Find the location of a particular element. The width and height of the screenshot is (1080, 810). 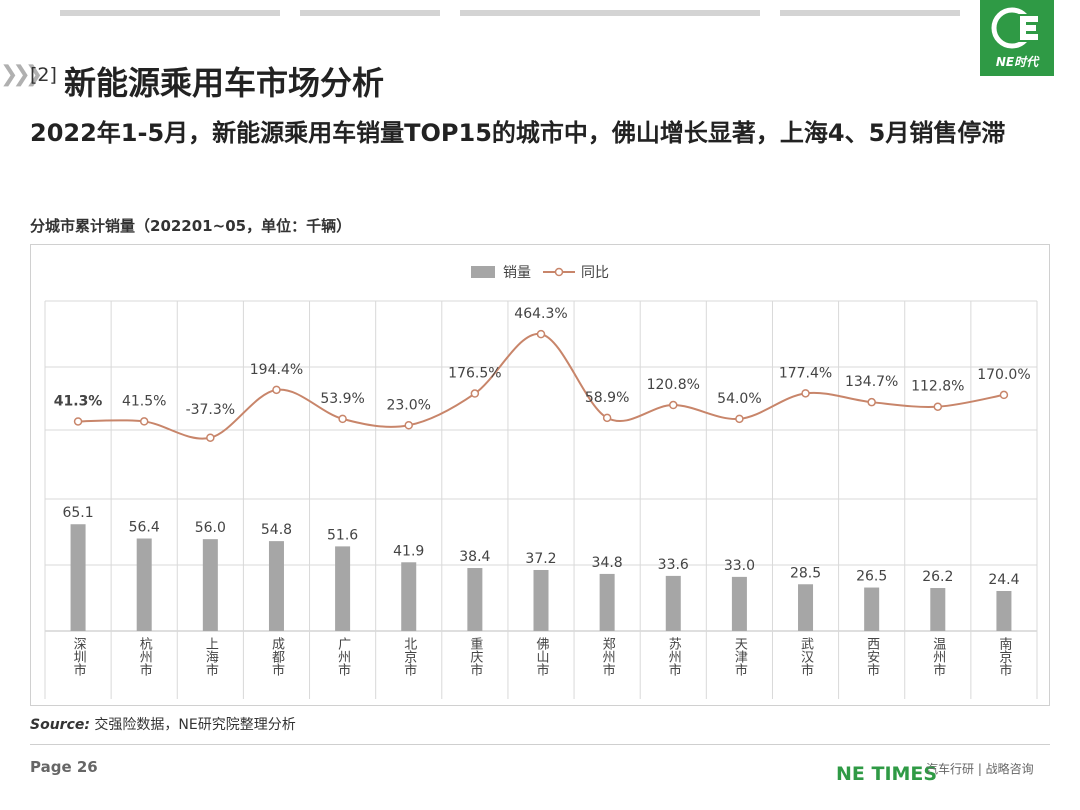

x-tick-label: 广州市 is located at coordinates (343, 656).